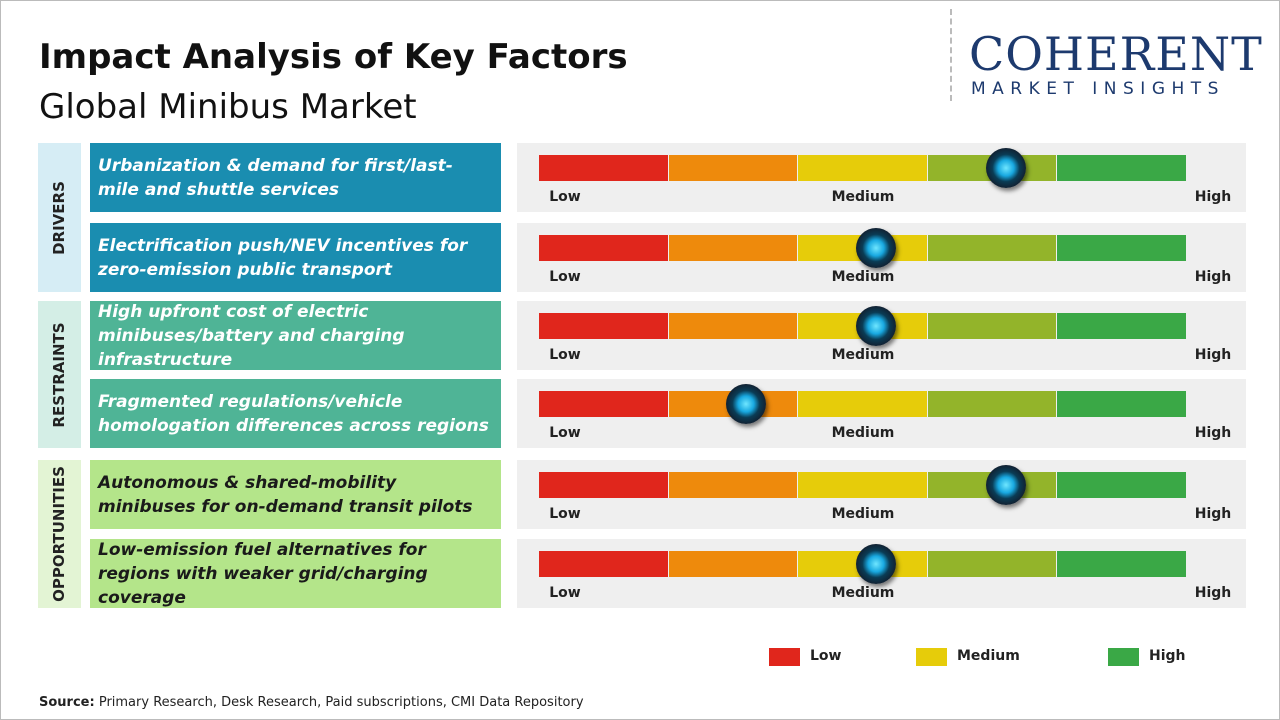 This screenshot has width=1280, height=720. I want to click on legend-label: Medium, so click(988, 656).